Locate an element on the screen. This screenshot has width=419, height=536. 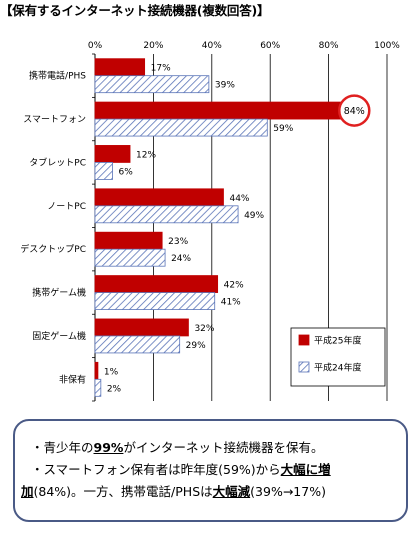
category-label: 固定ゲーム機 is located at coordinates (59, 336).